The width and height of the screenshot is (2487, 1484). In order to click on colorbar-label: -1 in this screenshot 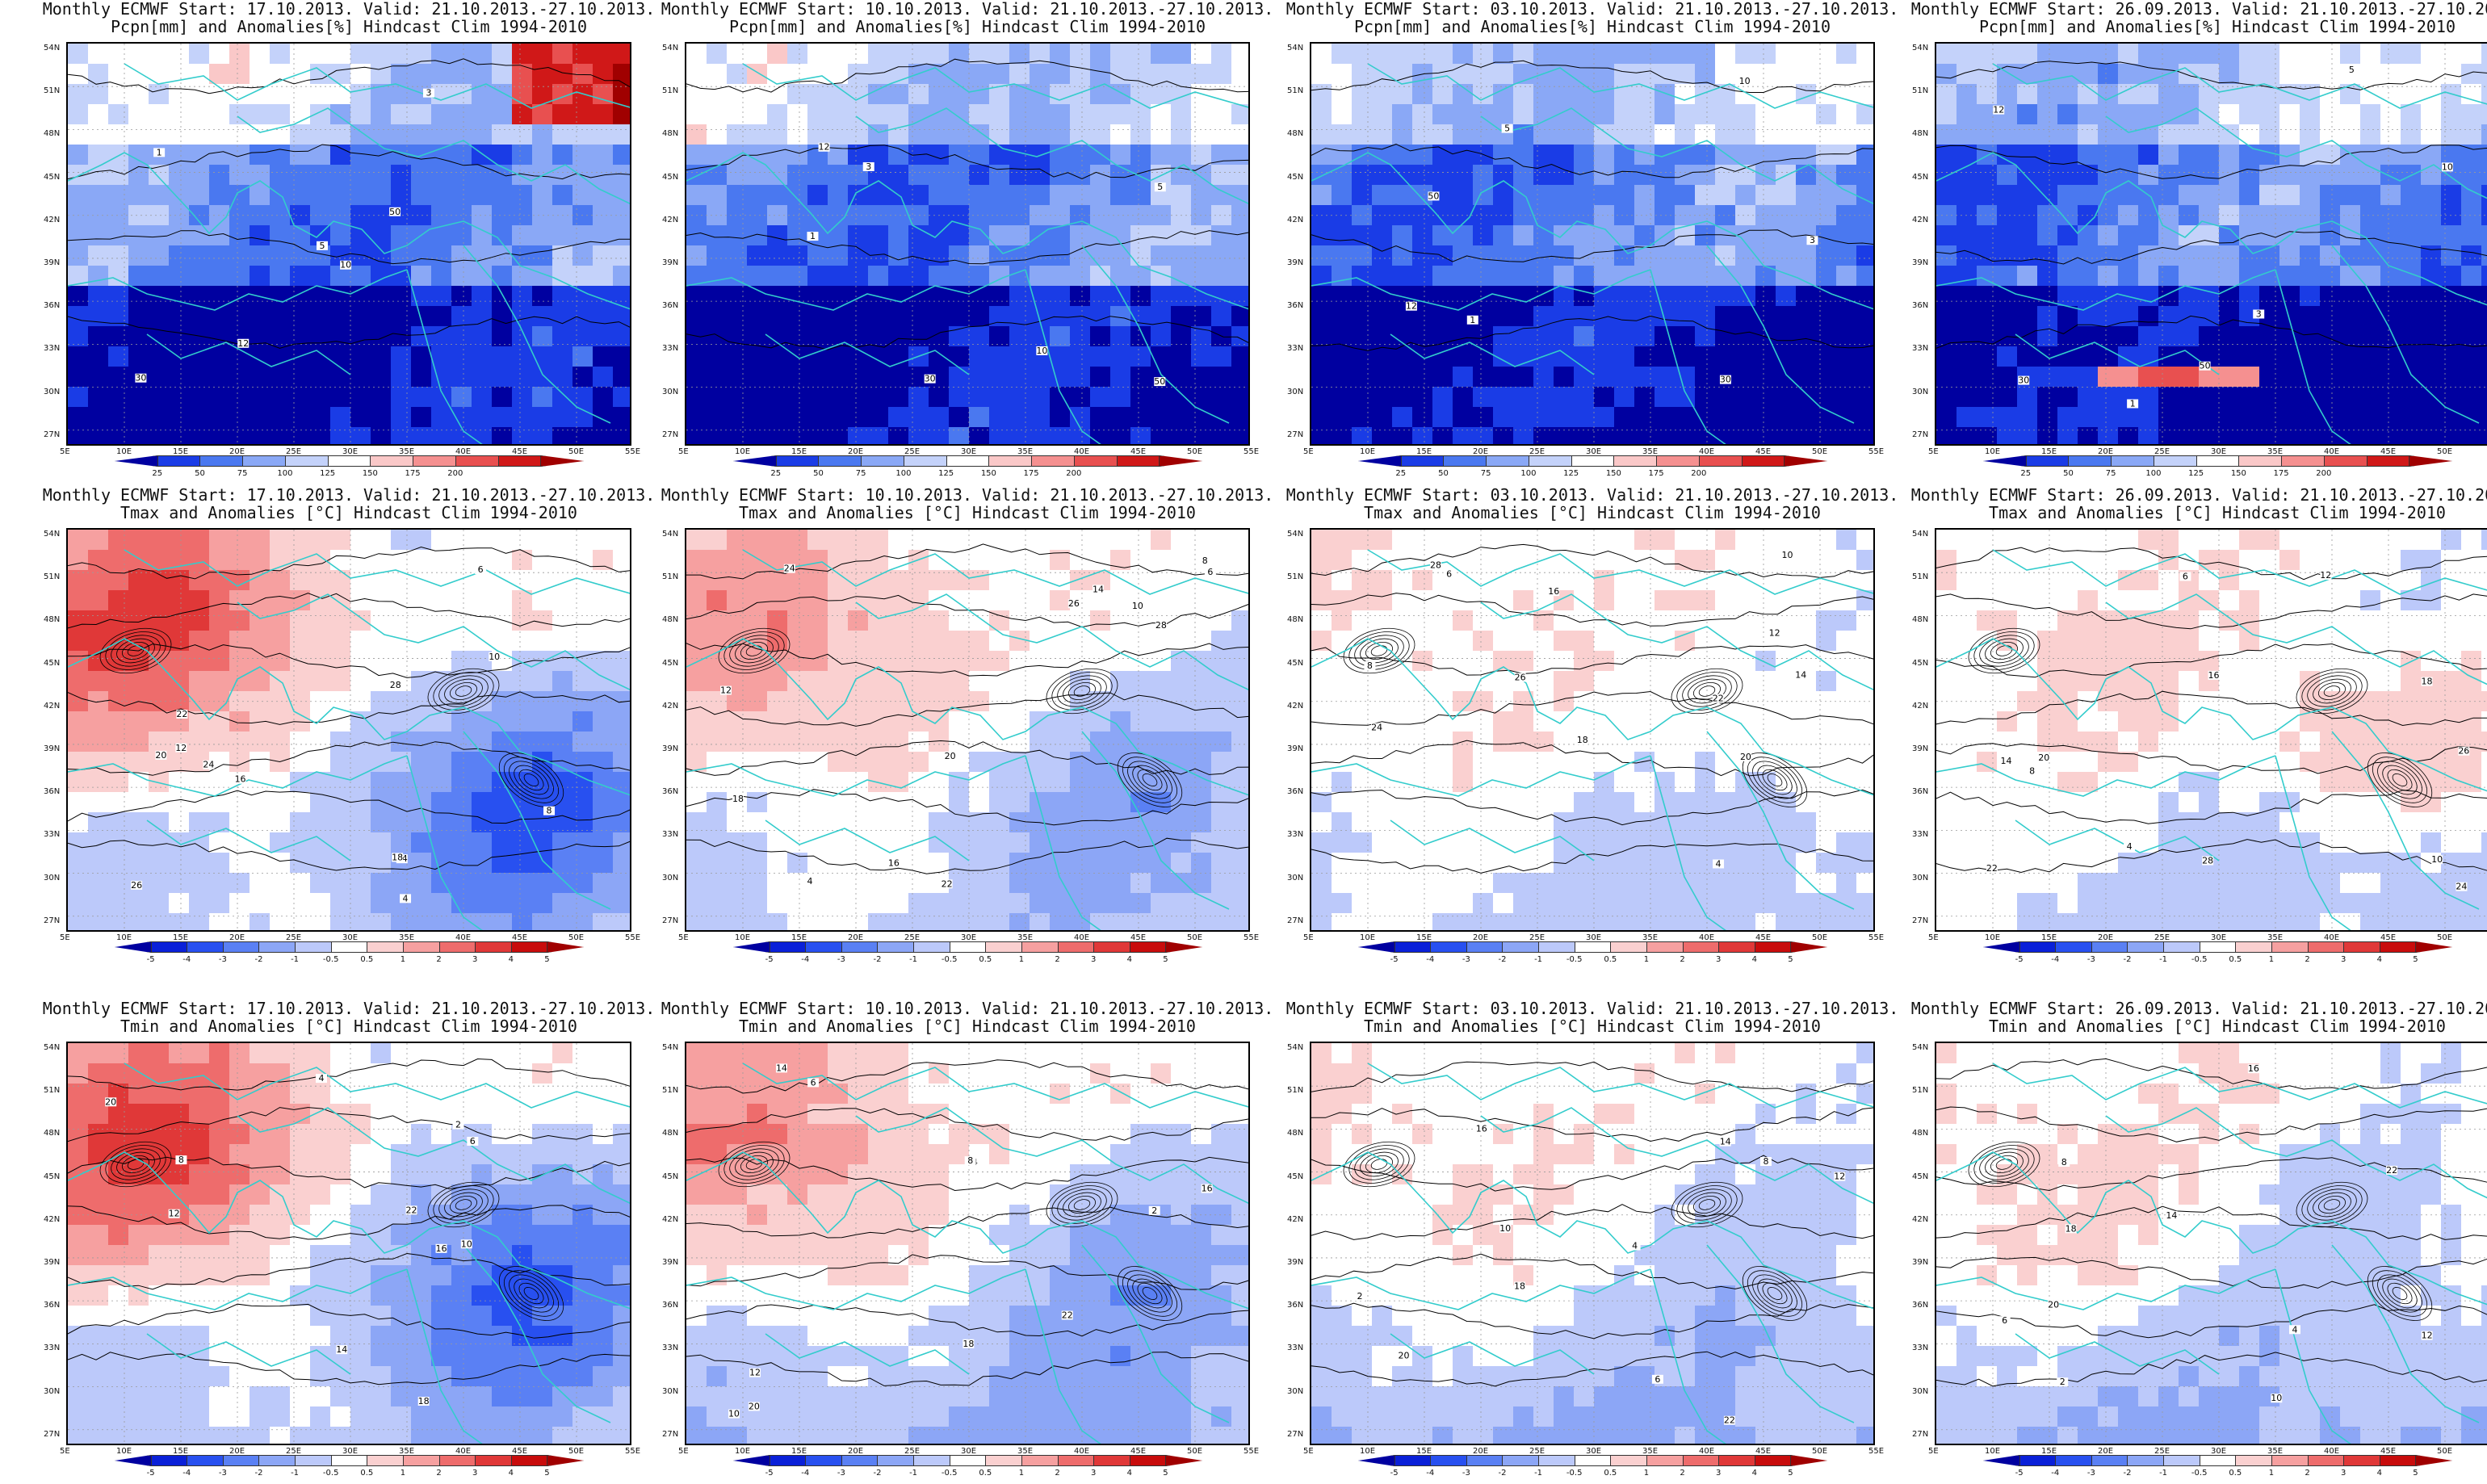, I will do `click(913, 959)`.